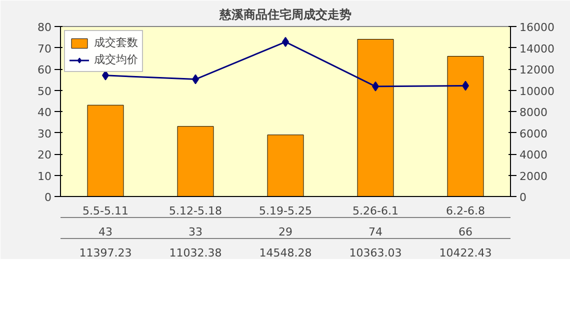  I want to click on y-tick-label: 10, so click(45, 176).